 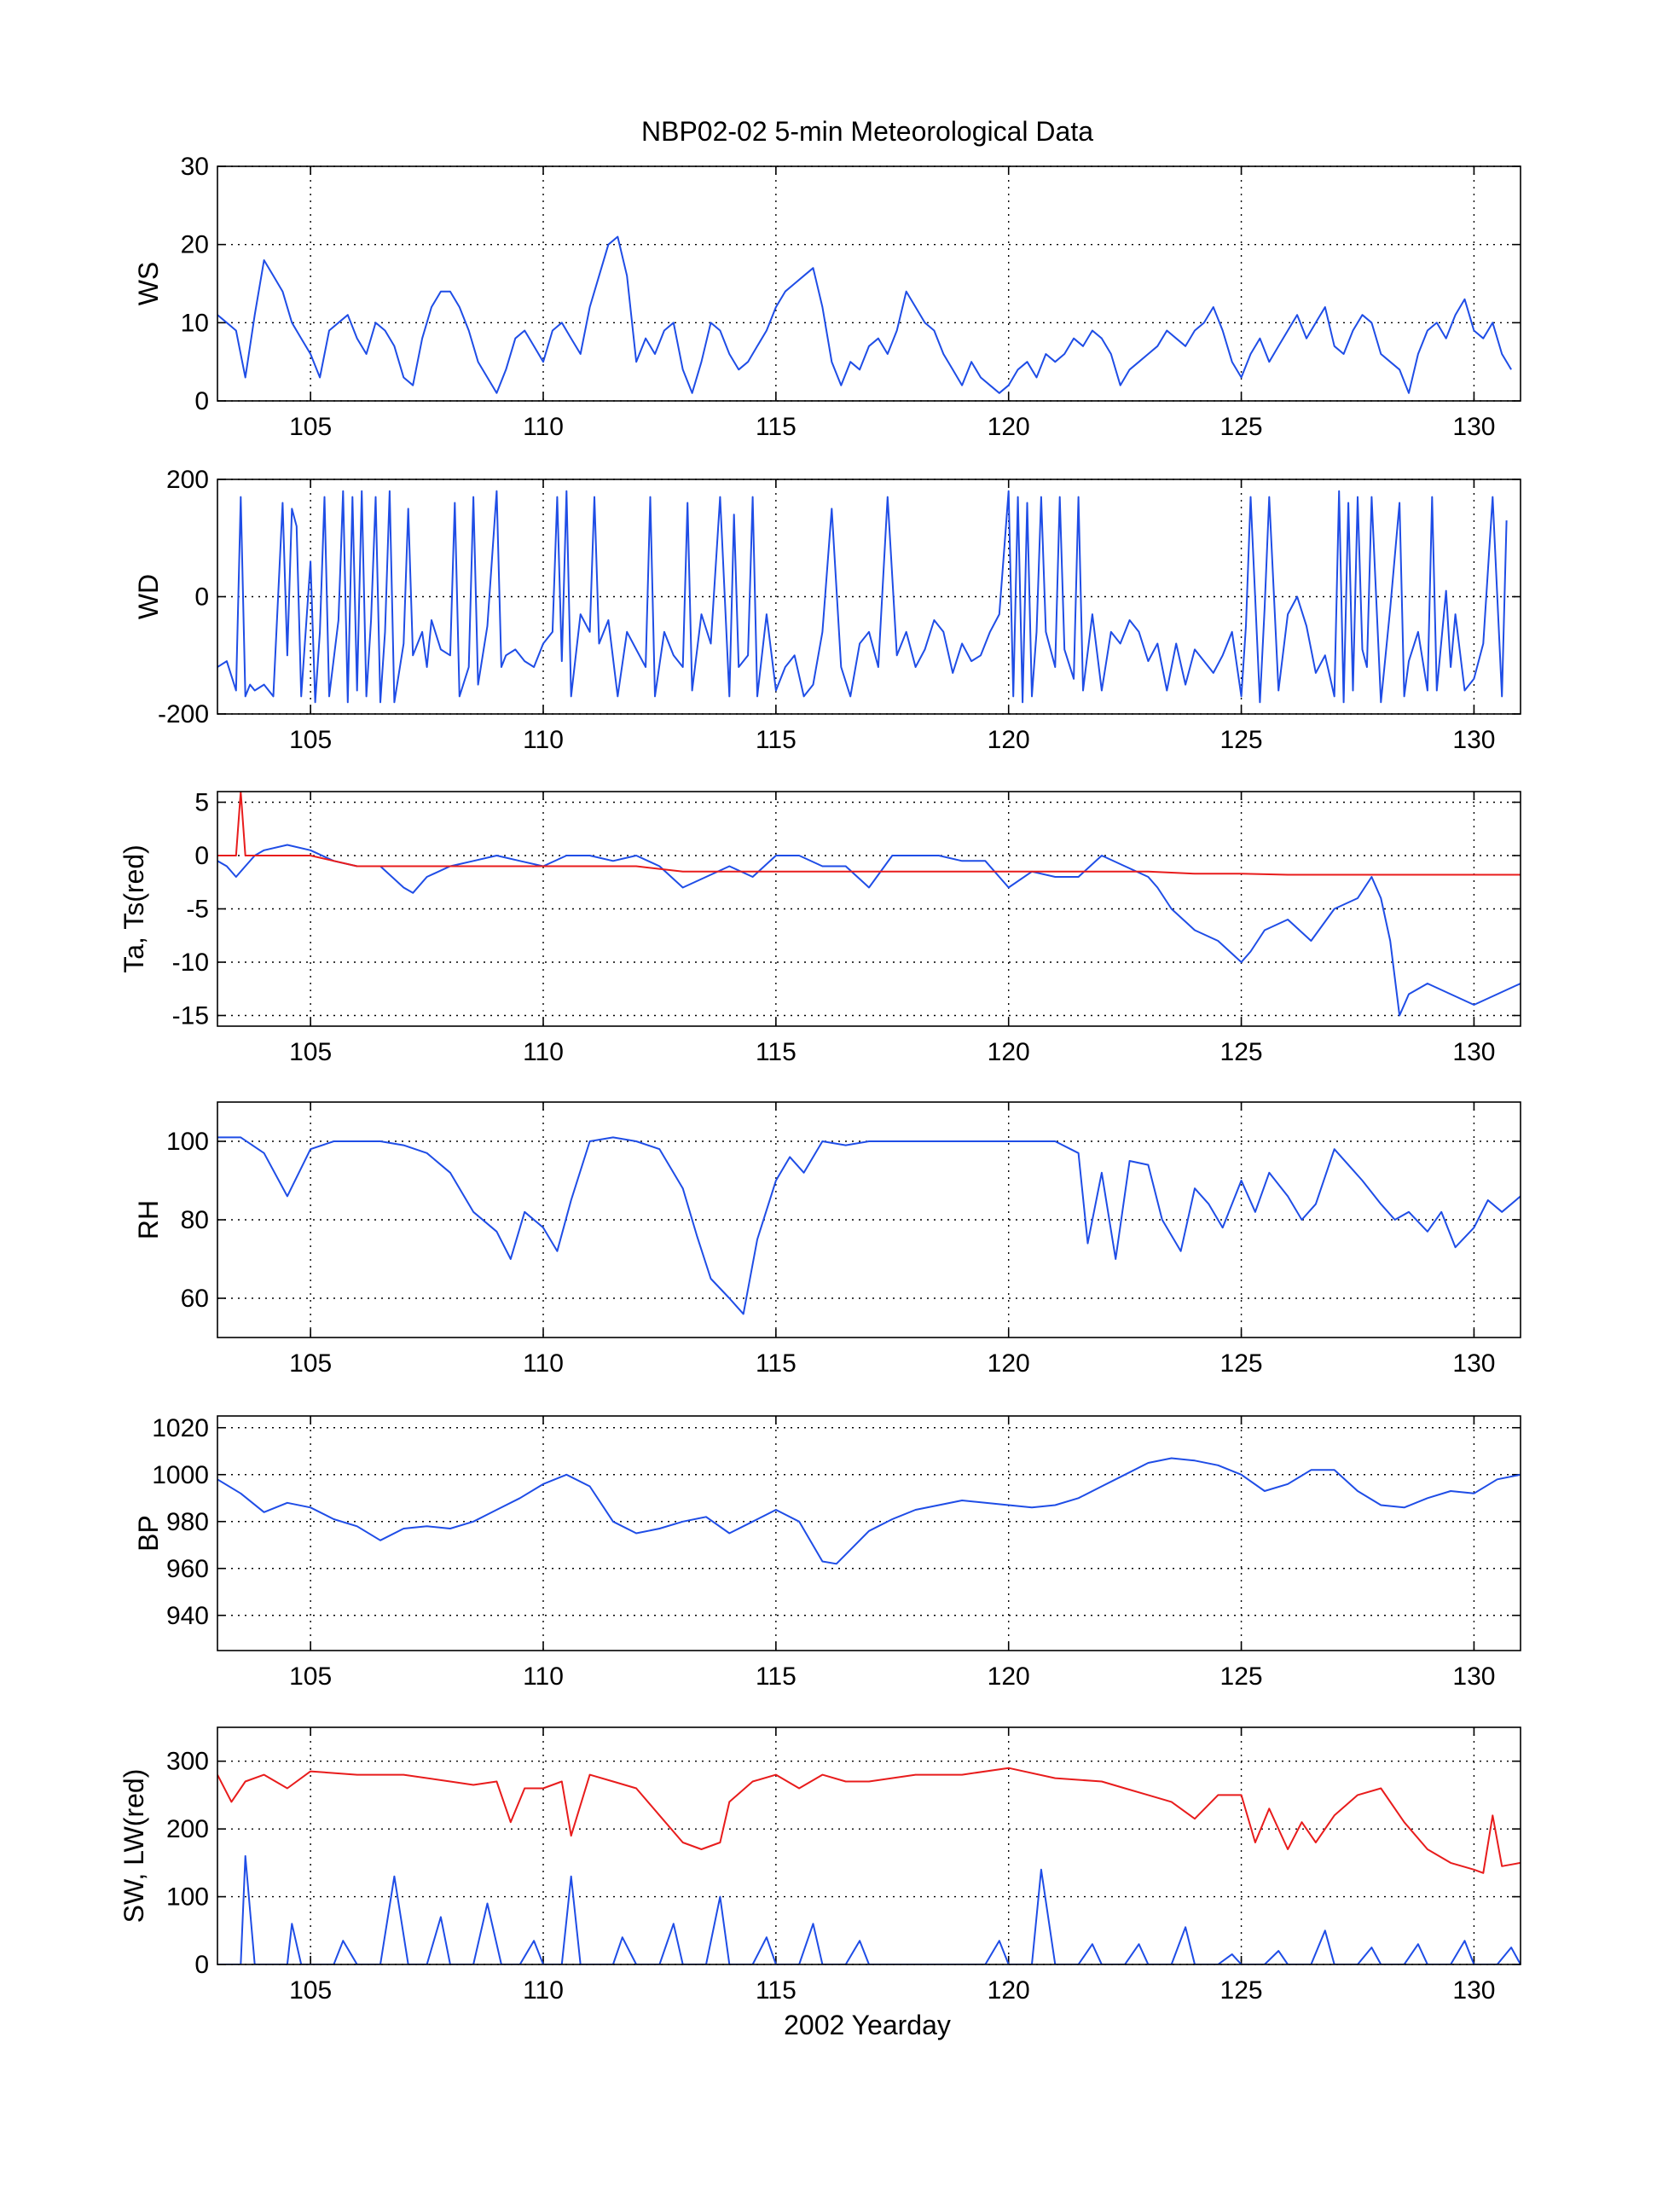 What do you see at coordinates (195, 245) in the screenshot?
I see `y-tick-label: 20` at bounding box center [195, 245].